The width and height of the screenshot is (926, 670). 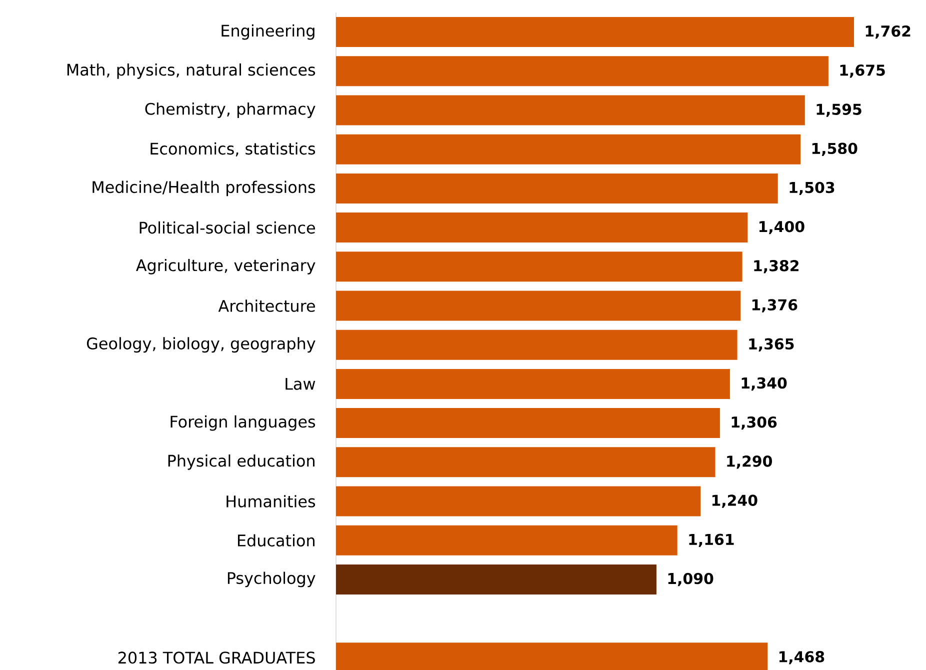 What do you see at coordinates (272, 580) in the screenshot?
I see `y-tick-label: Psychology` at bounding box center [272, 580].